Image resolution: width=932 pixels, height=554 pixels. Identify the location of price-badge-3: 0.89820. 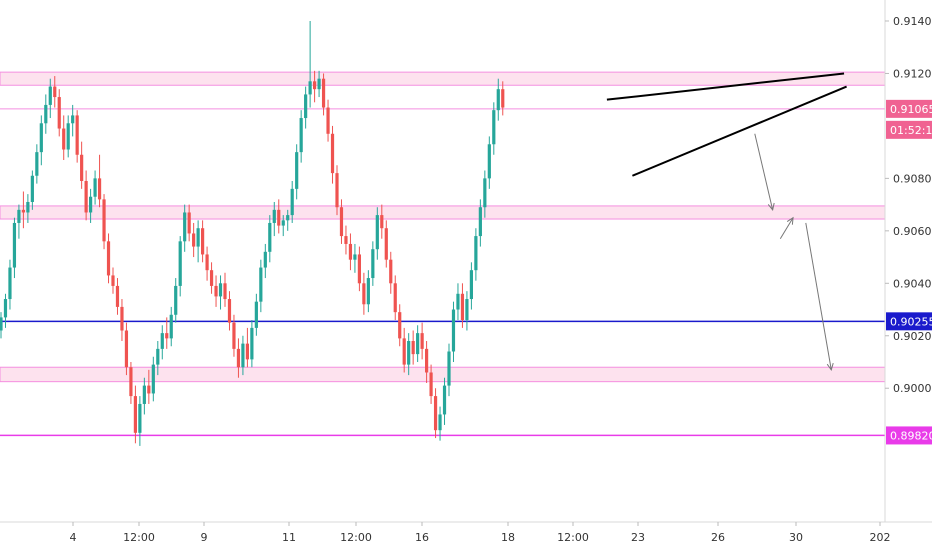
(909, 435).